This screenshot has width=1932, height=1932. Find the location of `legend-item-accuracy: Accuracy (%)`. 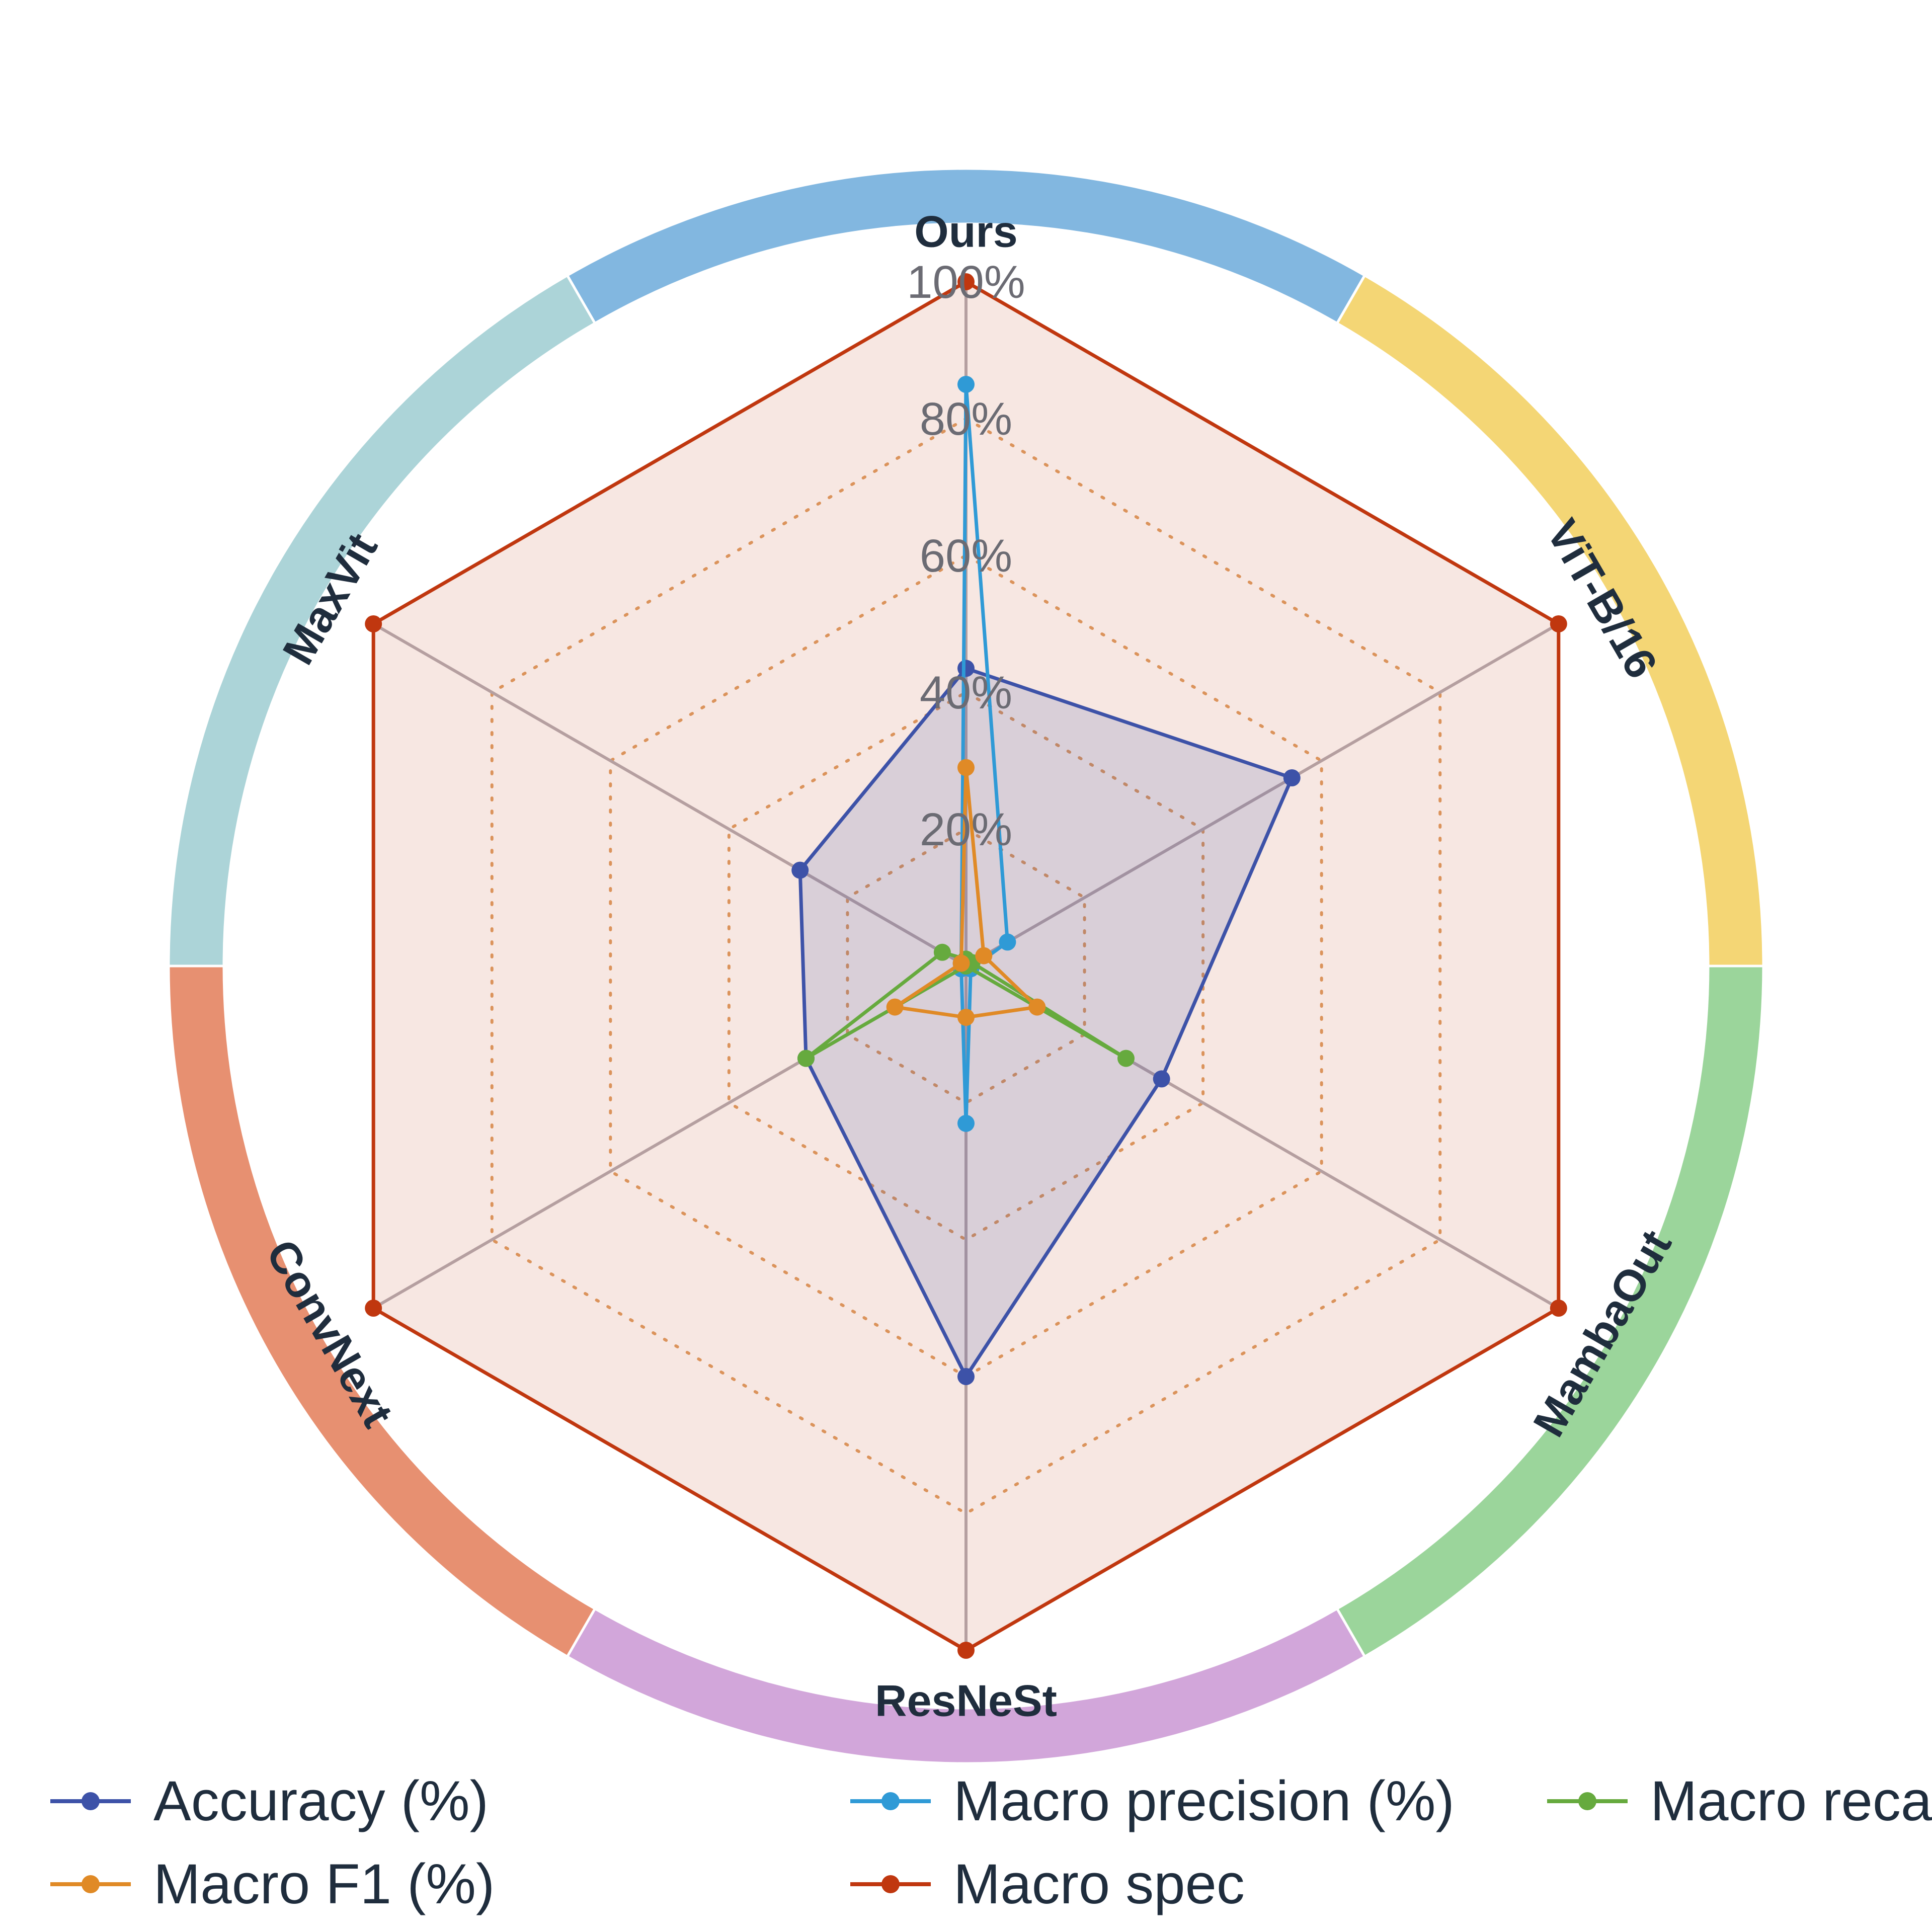

legend-item-accuracy: Accuracy (%) is located at coordinates (270, 1801).